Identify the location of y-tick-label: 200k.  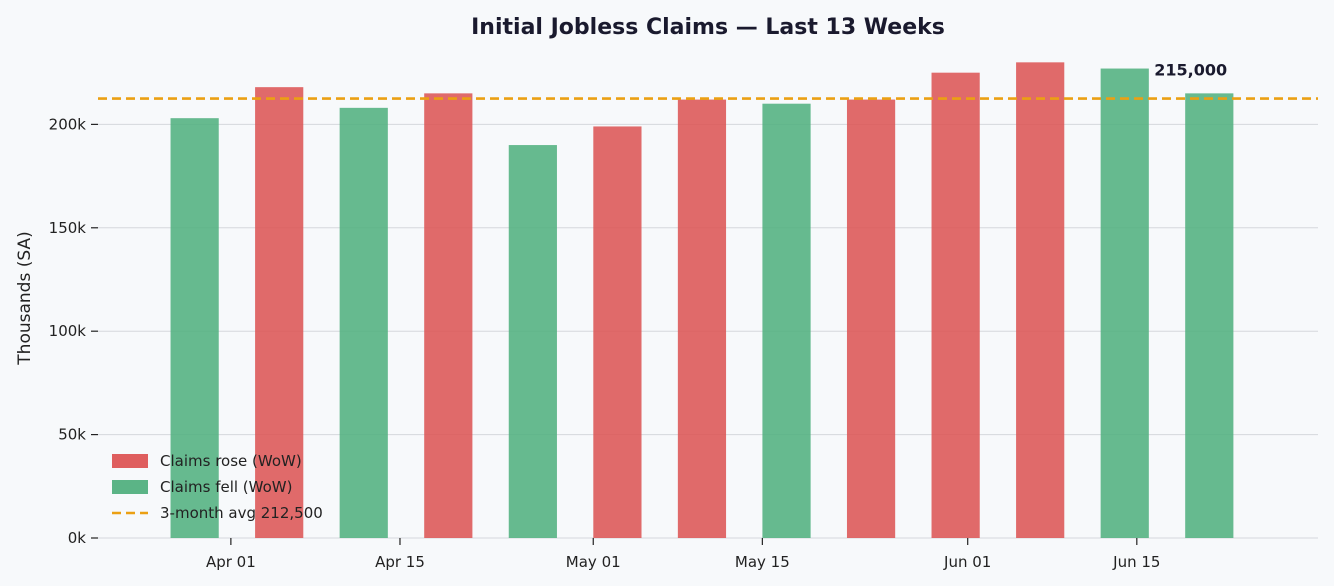
(68, 124).